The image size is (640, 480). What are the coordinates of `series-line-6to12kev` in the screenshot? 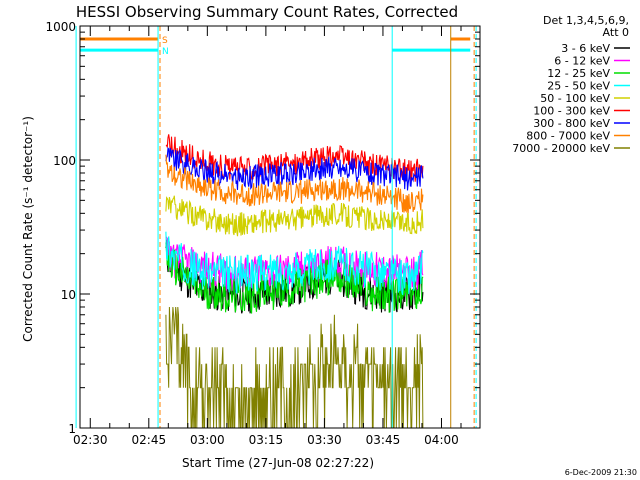 It's located at (294, 264).